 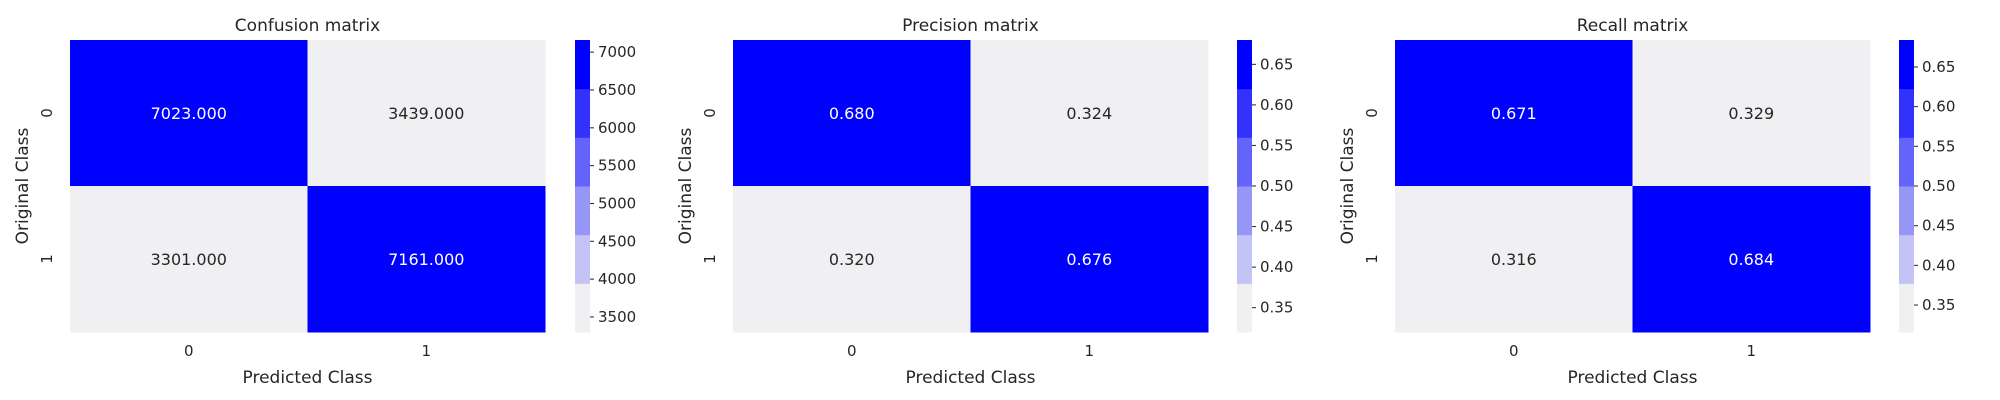 I want to click on colorbar-tick-label: 6000, so click(x=617, y=128).